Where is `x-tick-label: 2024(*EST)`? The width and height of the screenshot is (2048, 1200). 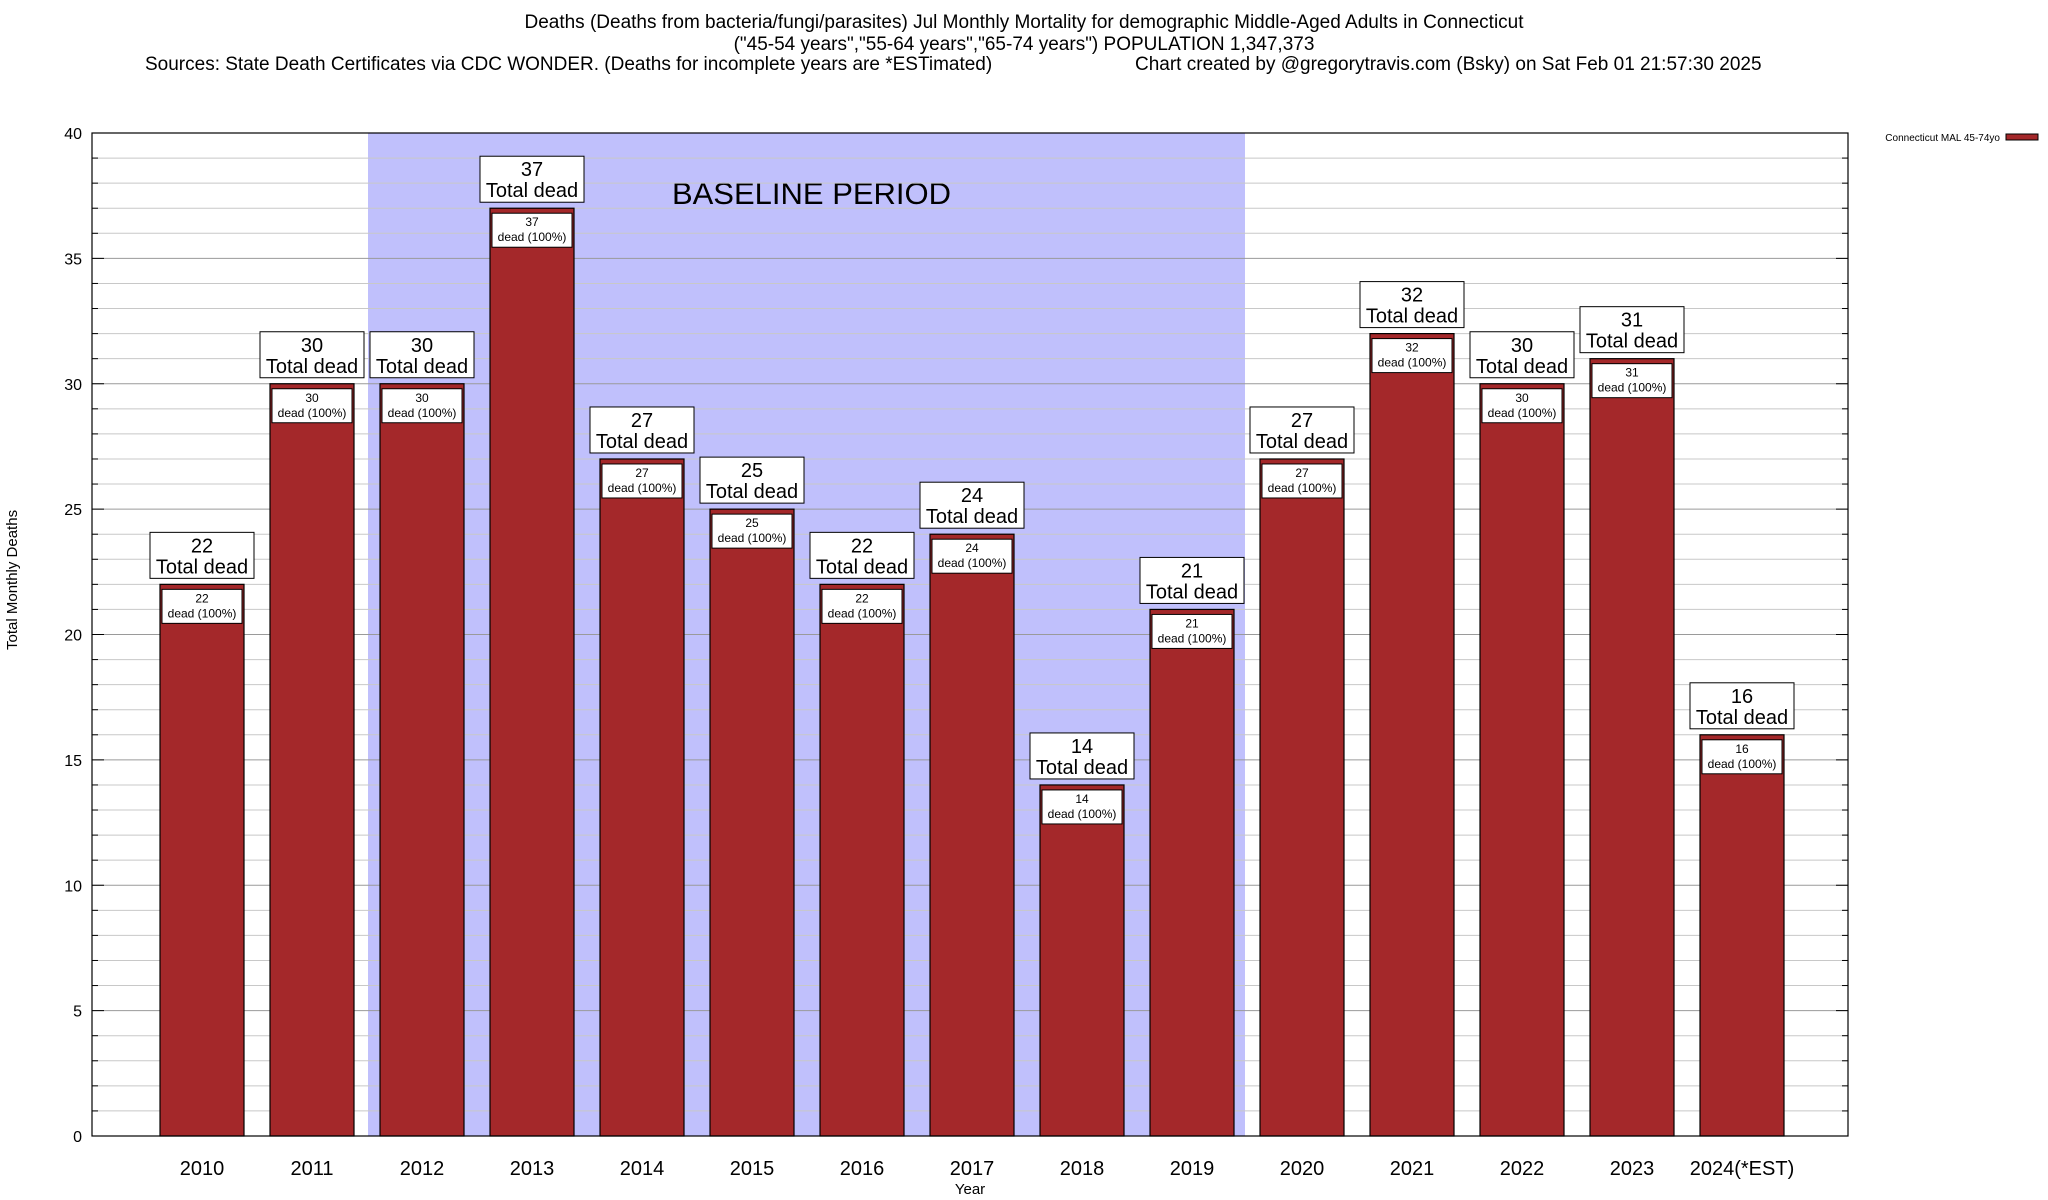
x-tick-label: 2024(*EST) is located at coordinates (1742, 1169).